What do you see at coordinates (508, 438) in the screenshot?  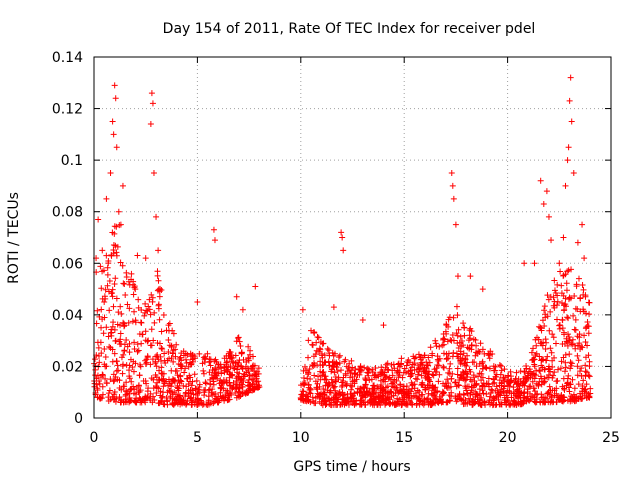 I see `x-tick-label: 20` at bounding box center [508, 438].